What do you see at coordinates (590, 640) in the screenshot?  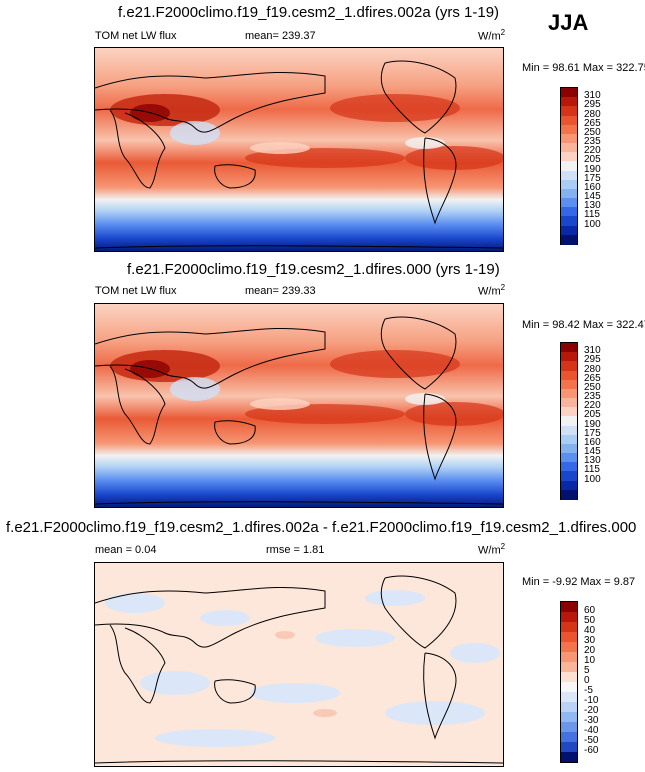 I see `colorbar-tick-label: 30` at bounding box center [590, 640].